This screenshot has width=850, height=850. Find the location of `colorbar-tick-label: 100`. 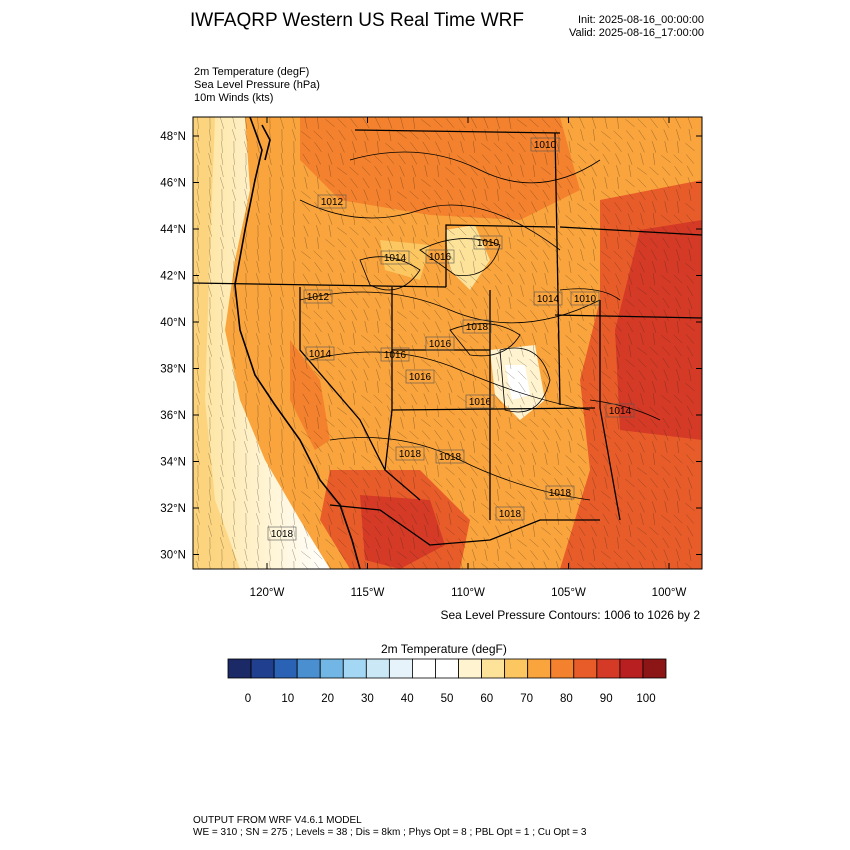

colorbar-tick-label: 100 is located at coordinates (645, 699).